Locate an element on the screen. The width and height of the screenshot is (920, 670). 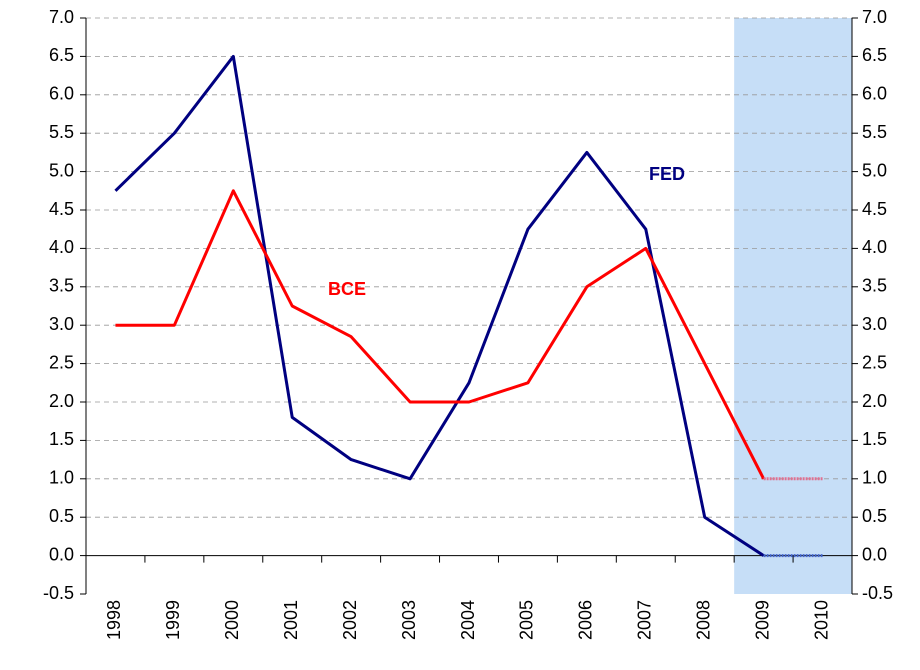
x-tick-label: 2008 is located at coordinates (703, 620).